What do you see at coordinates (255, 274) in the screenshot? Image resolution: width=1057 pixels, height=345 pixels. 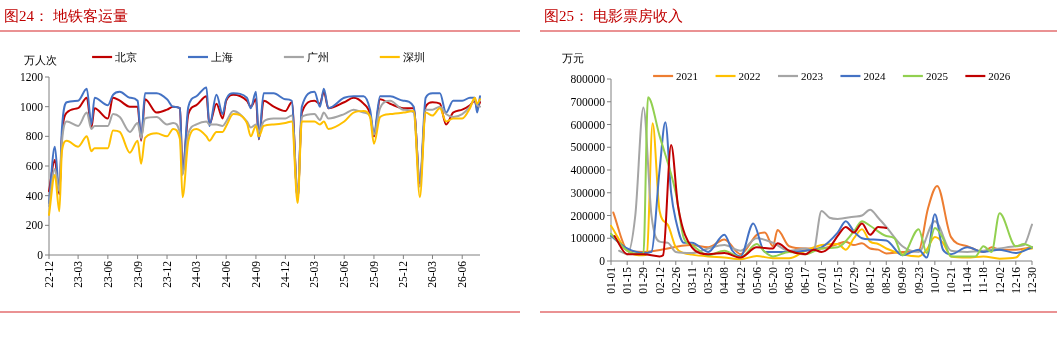 I see `x-tick-label: 24-09` at bounding box center [255, 274].